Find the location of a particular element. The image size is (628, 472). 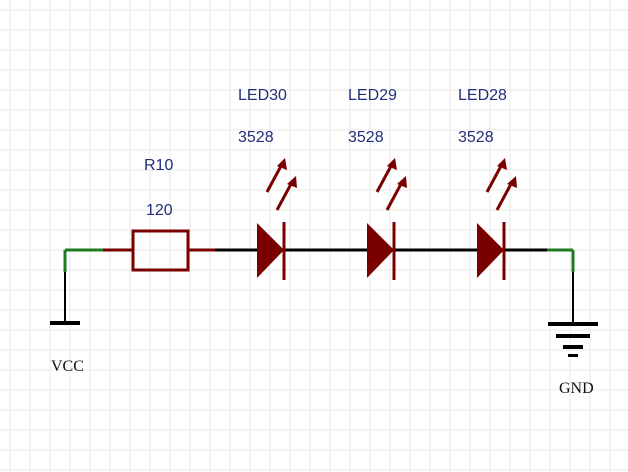

resistor-value: 120 is located at coordinates (159, 210).